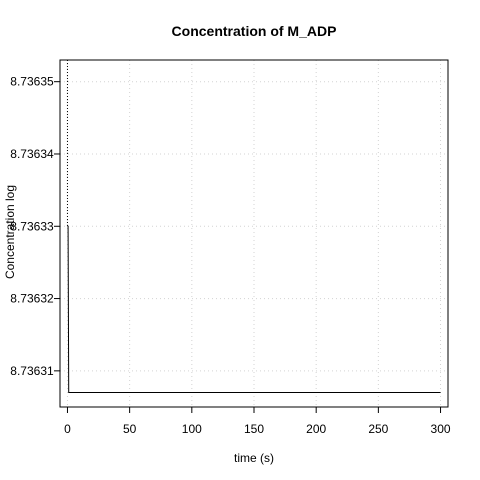 The height and width of the screenshot is (480, 480). Describe the element at coordinates (32, 82) in the screenshot. I see `y-tick-label: 8.73635` at that location.